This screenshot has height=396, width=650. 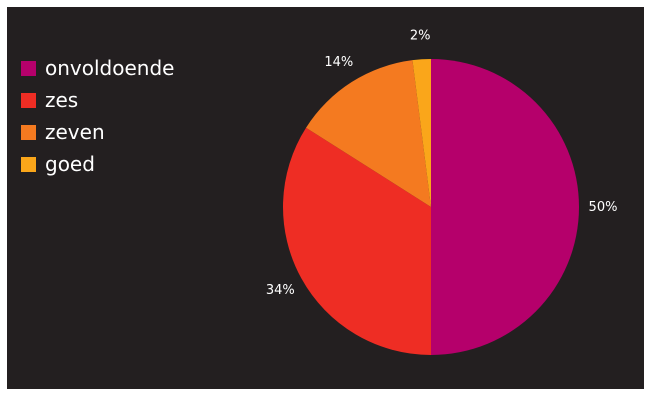 I want to click on legend-item-onvoldoende: onvoldoende, so click(x=97, y=68).